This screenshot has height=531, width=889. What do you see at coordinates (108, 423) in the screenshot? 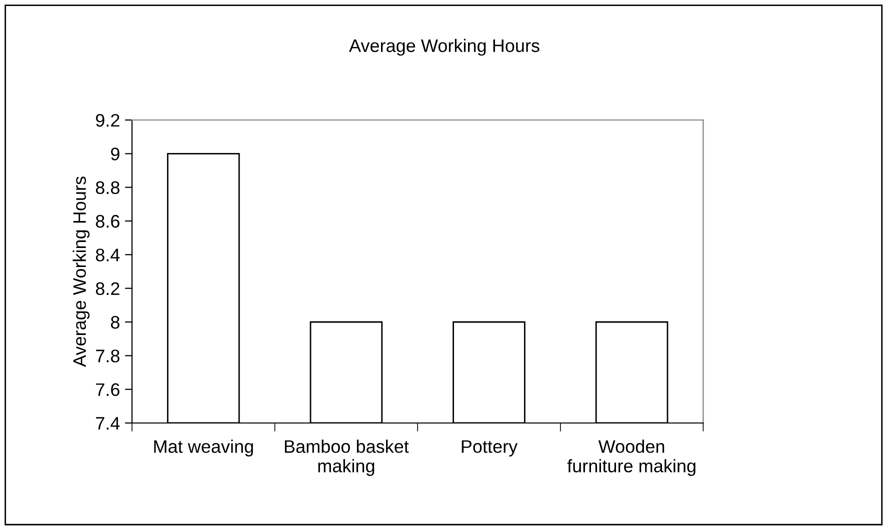
I see `y-tick-label: 7.4` at bounding box center [108, 423].